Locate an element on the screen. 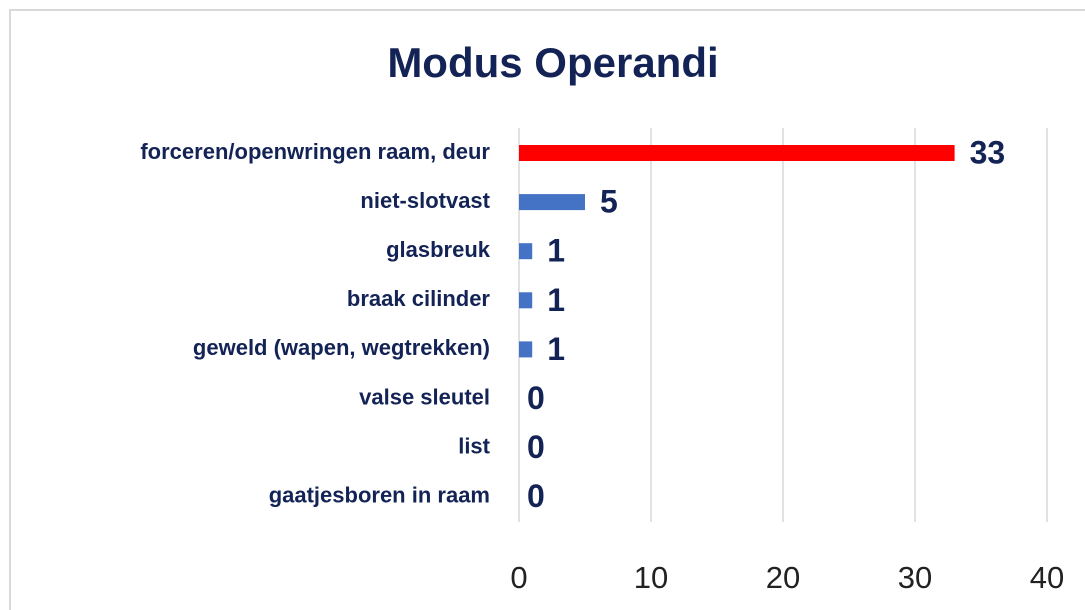 The image size is (1085, 610). x-tick-label: 0 is located at coordinates (518, 577).